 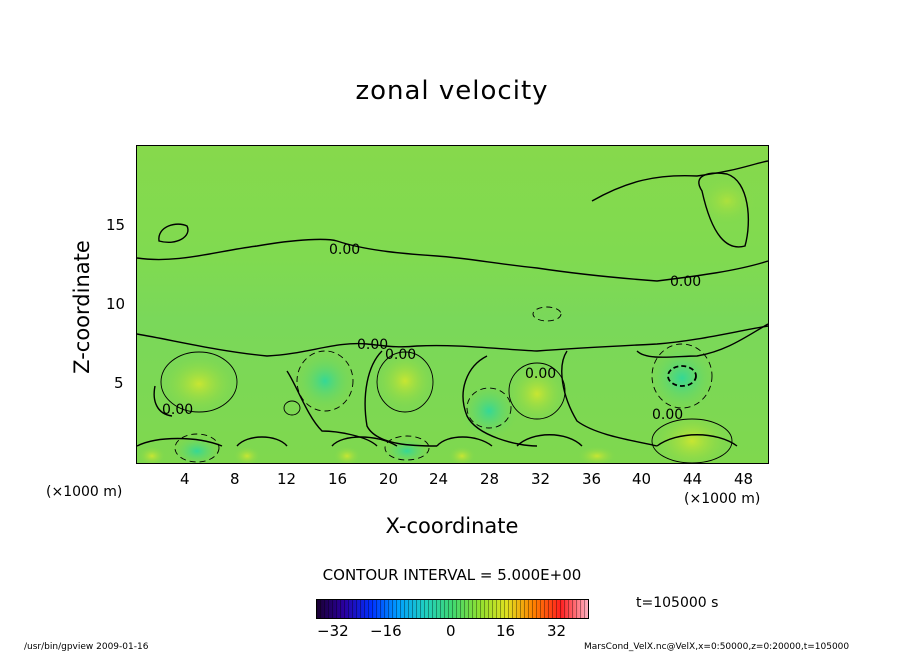 I want to click on colorbar, so click(x=452, y=609).